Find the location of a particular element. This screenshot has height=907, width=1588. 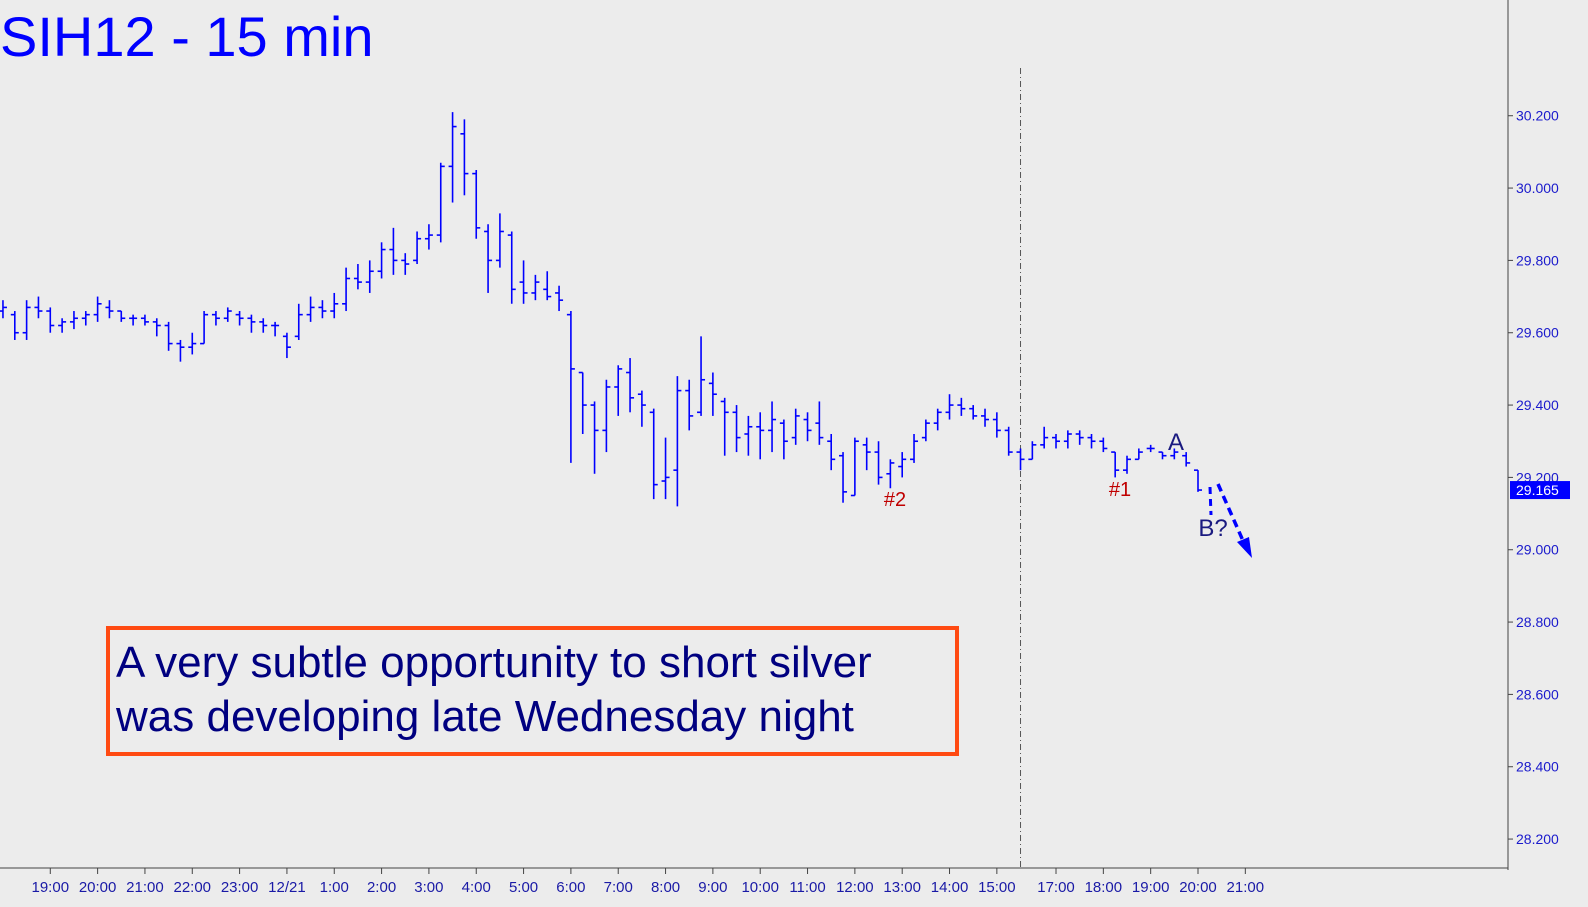

y-tick-label: 28.400 is located at coordinates (1537, 767).